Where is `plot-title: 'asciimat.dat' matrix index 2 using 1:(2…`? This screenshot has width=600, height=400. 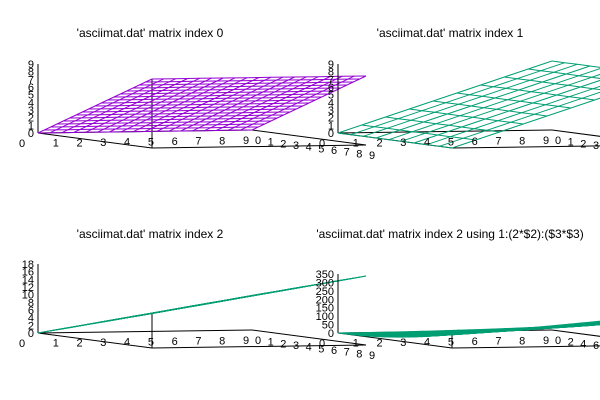 plot-title: 'asciimat.dat' matrix index 2 using 1:(2… is located at coordinates (449, 234).